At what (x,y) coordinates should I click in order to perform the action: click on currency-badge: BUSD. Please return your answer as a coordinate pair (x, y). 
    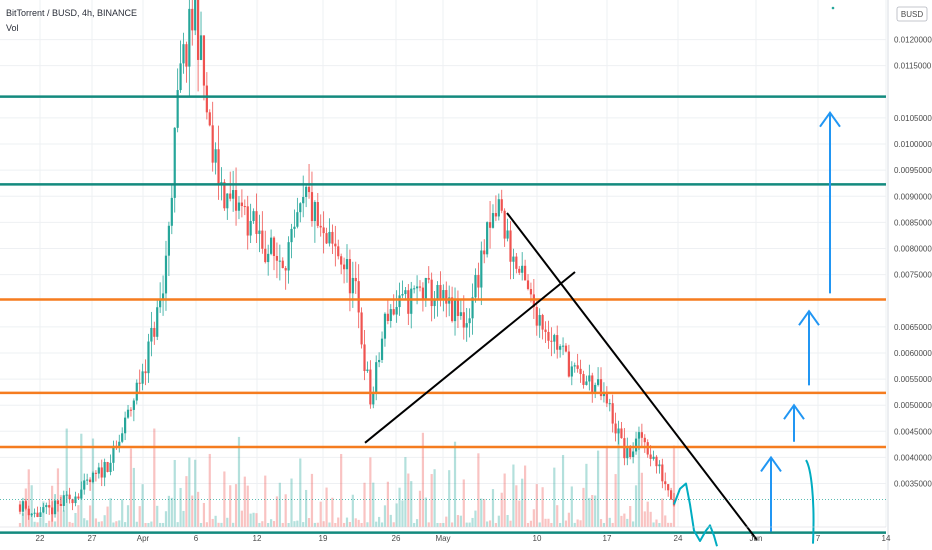
    Looking at the image, I should click on (912, 14).